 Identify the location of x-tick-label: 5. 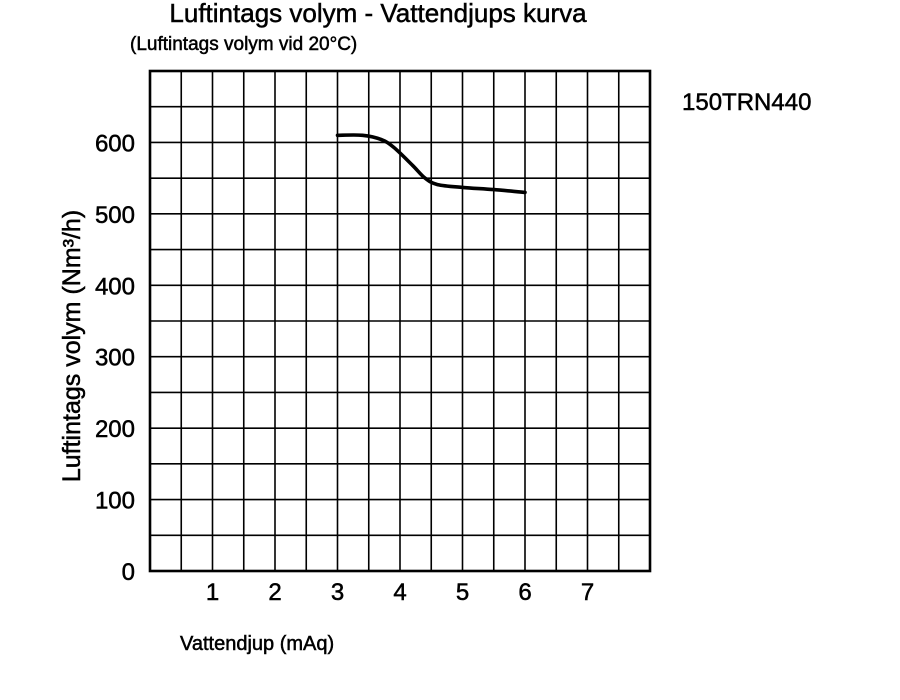
(462, 592).